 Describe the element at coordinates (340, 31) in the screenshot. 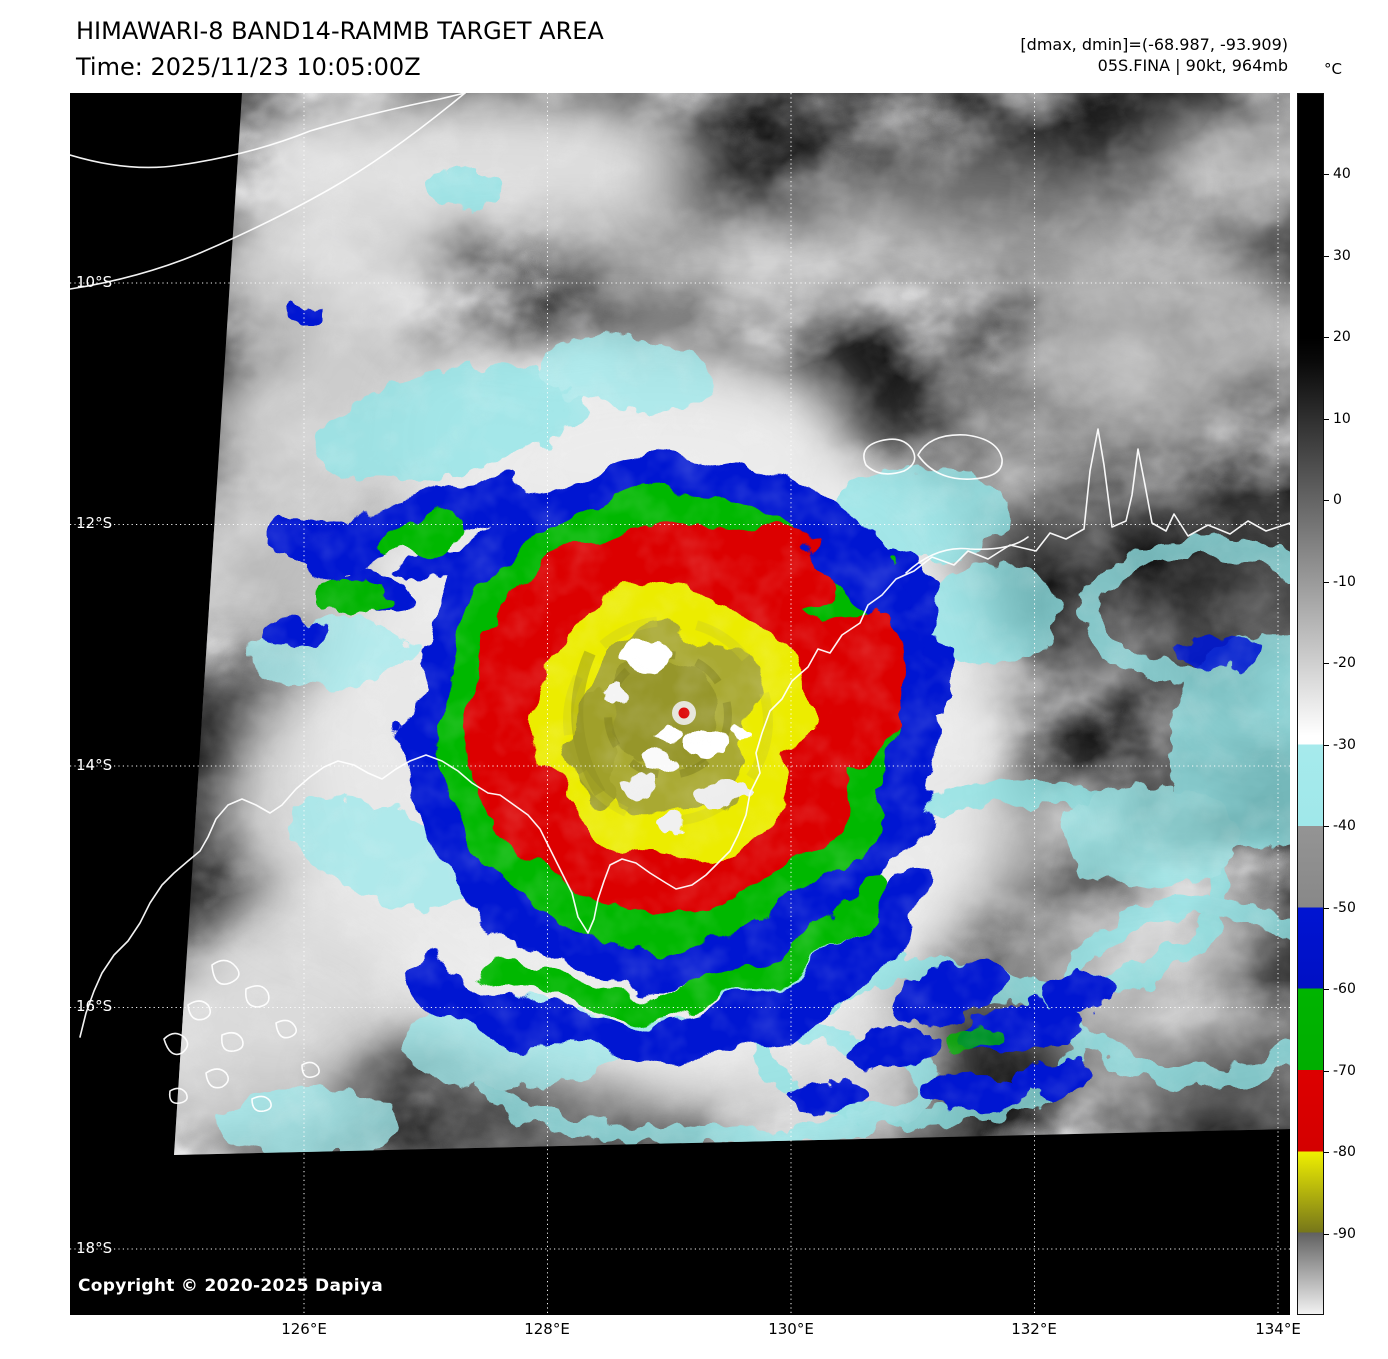

I see `page-title: HIMAWARI-8 BAND14-RAMMB TARGET AREA` at that location.